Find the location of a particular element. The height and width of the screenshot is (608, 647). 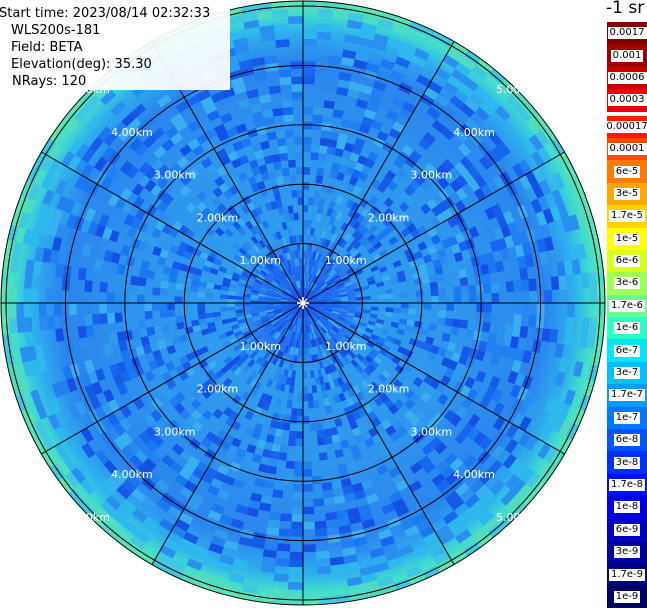

colorbar-swatch: 3e-8 is located at coordinates (627, 462).